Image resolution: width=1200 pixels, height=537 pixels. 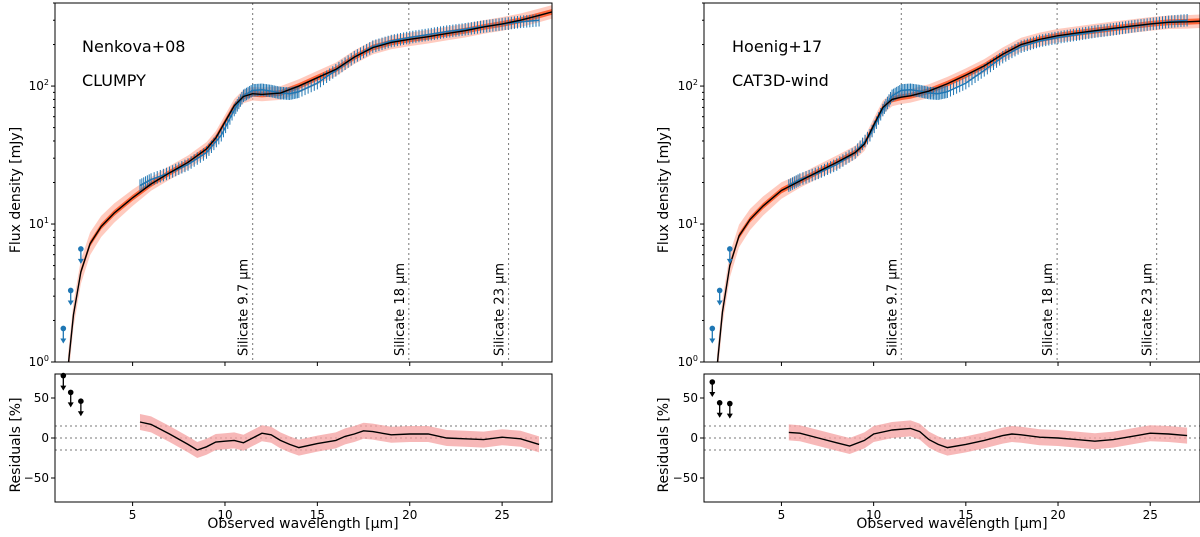 I want to click on panel-title-line2: CAT3D-wind, so click(x=780, y=80).